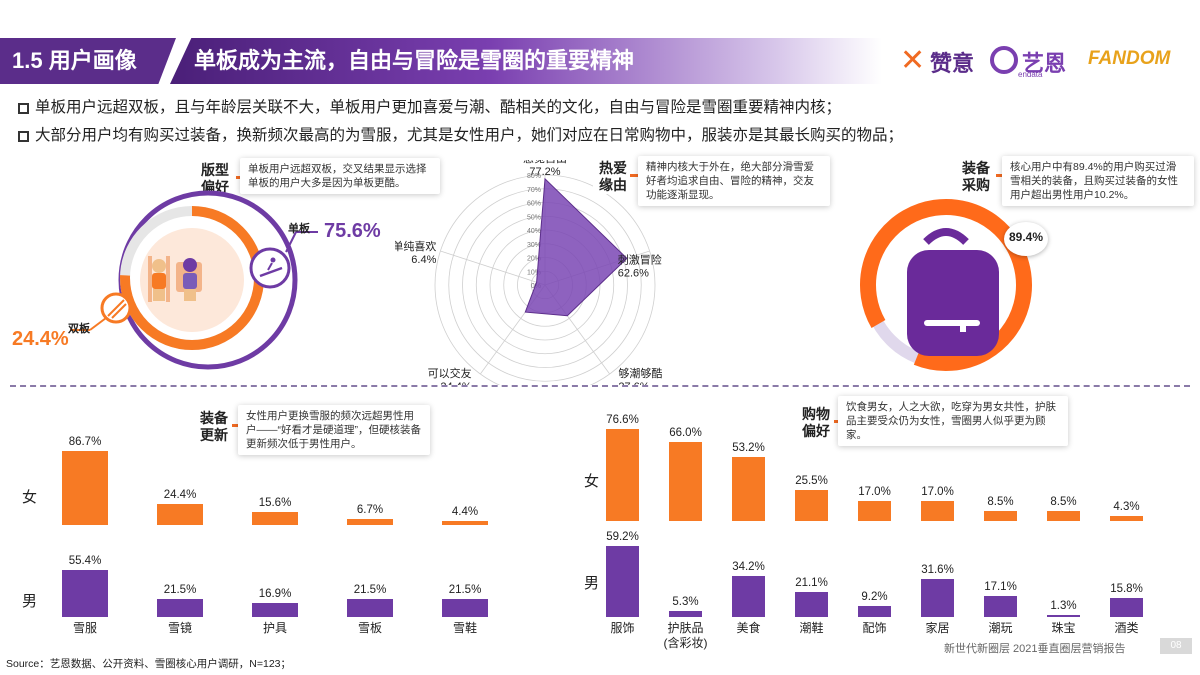 This screenshot has width=1200, height=675. Describe the element at coordinates (85, 560) in the screenshot. I see `male-value-label: 55.4%` at that location.